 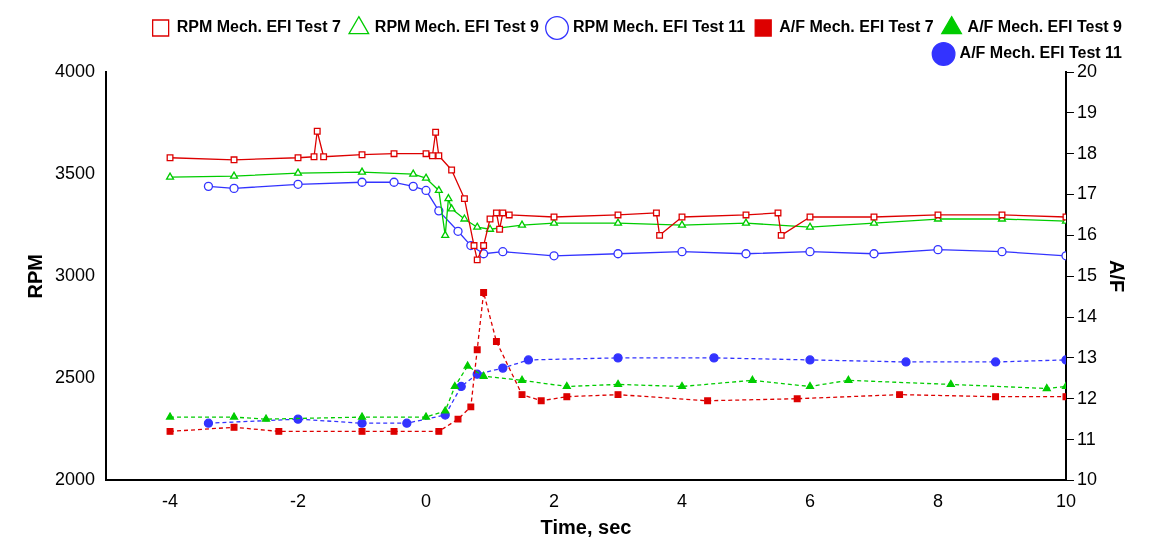 I want to click on x-axis-title: Time, sec, so click(x=586, y=526).